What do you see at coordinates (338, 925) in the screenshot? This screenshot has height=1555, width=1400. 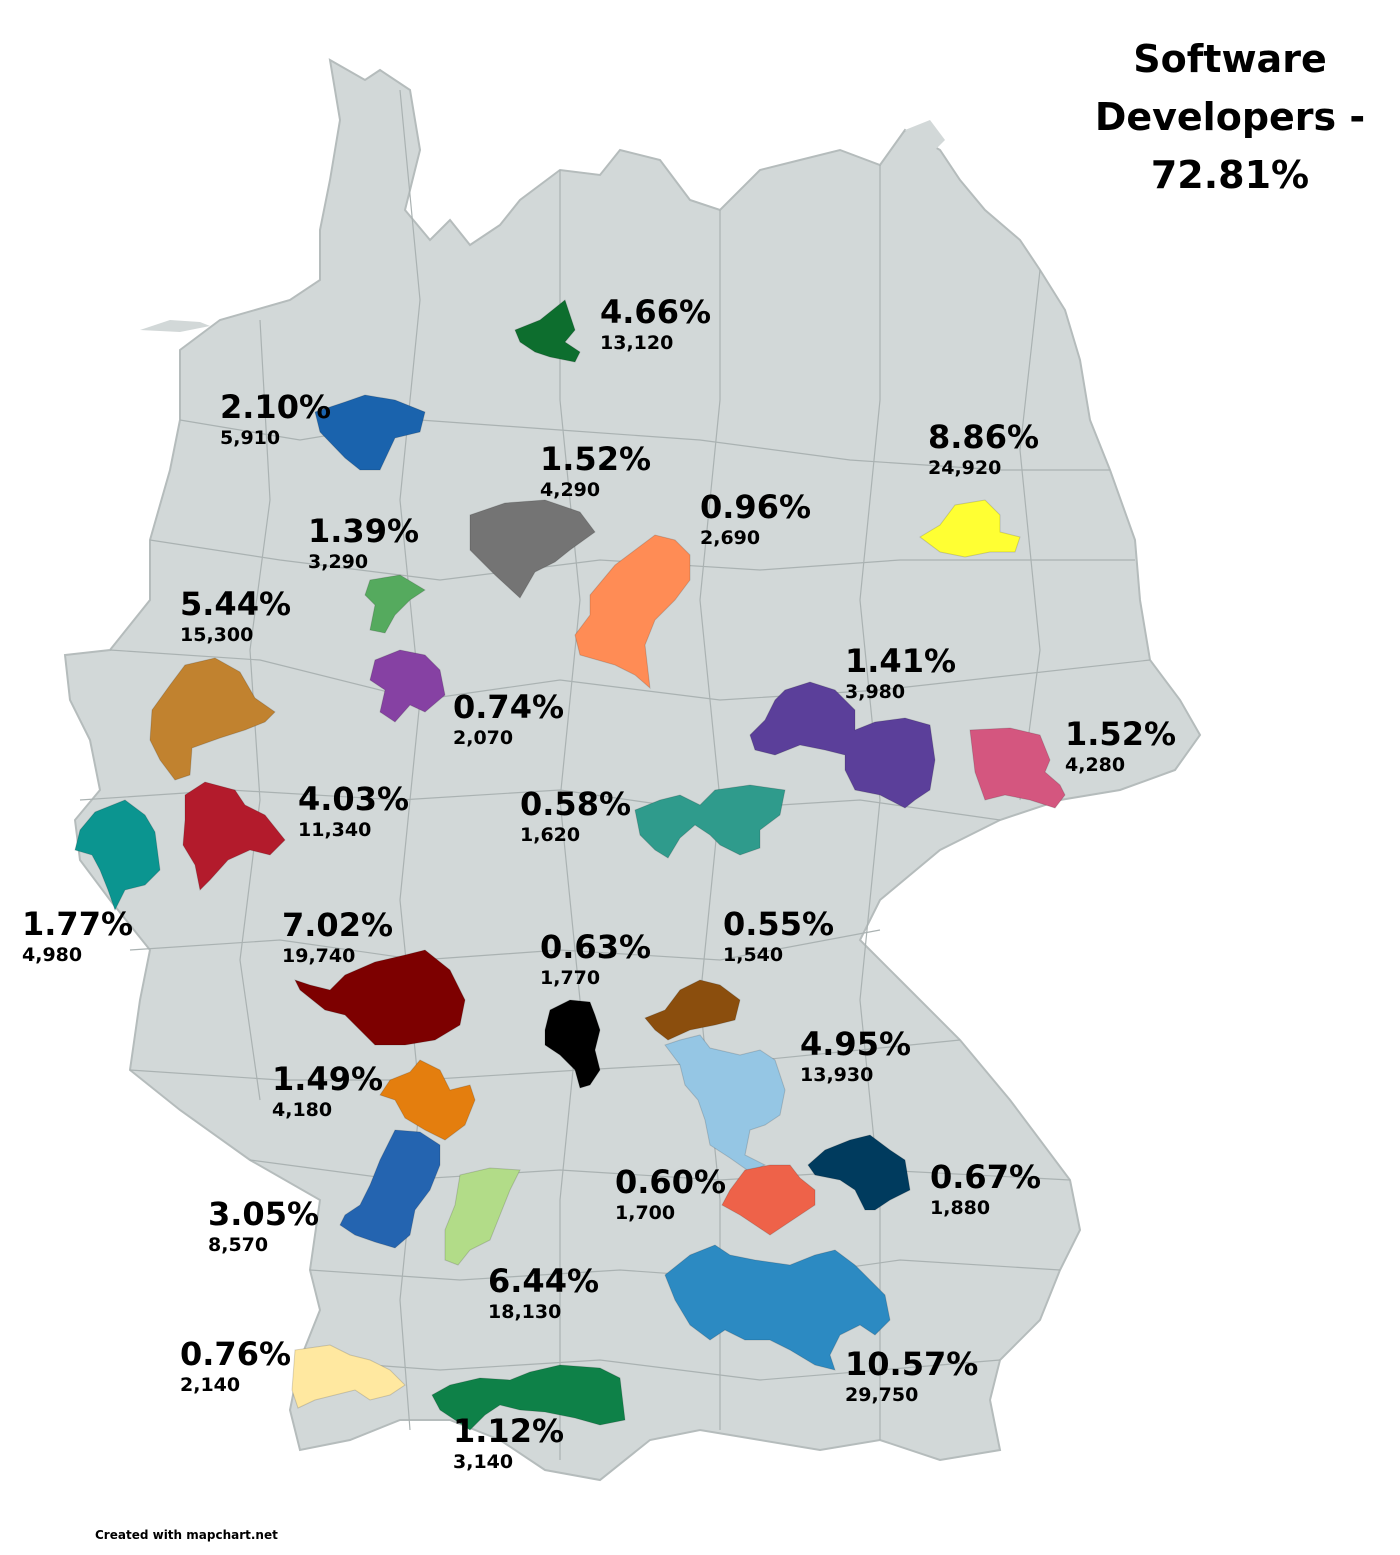 I see `label-pct: 7.02%` at bounding box center [338, 925].